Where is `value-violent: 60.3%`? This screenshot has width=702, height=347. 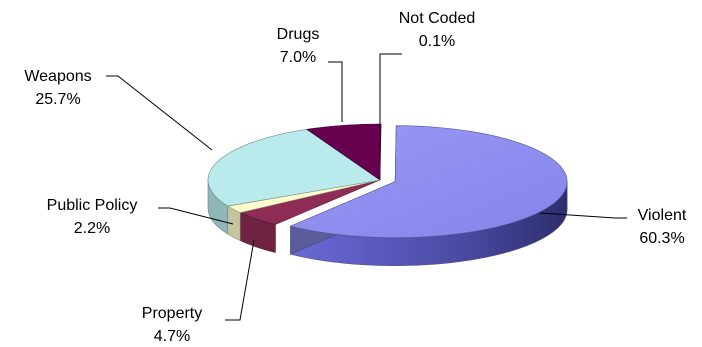 value-violent: 60.3% is located at coordinates (661, 238).